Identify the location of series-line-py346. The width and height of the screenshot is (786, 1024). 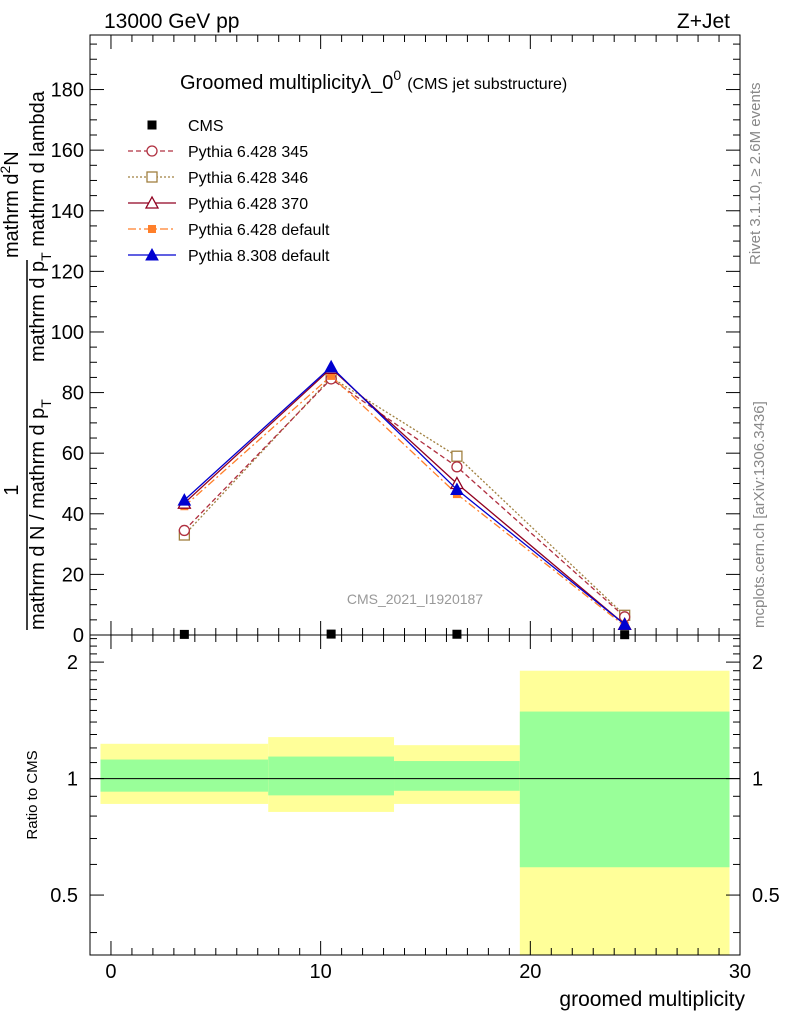
(404, 496).